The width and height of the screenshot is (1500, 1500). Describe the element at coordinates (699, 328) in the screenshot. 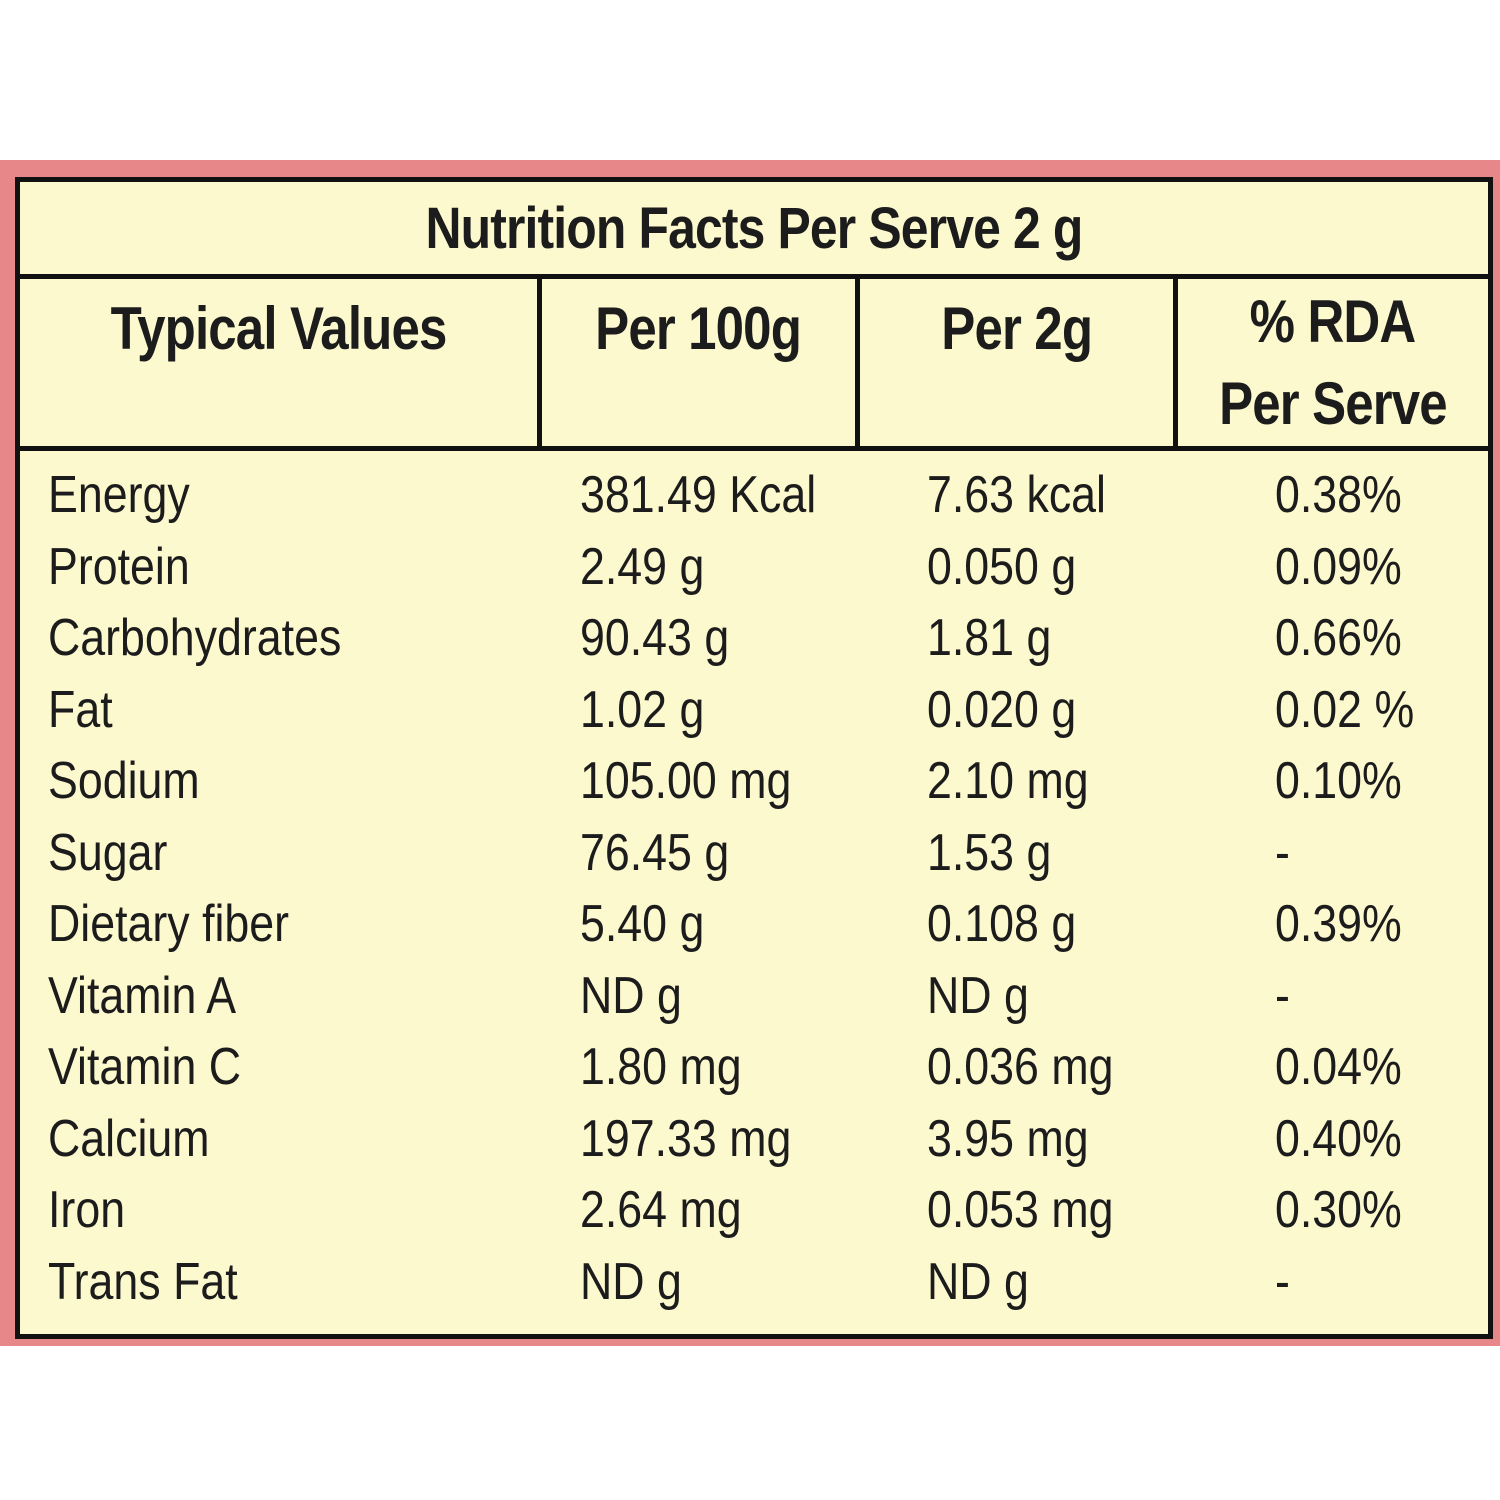

I see `header-per-100g-label: Per 100g` at that location.